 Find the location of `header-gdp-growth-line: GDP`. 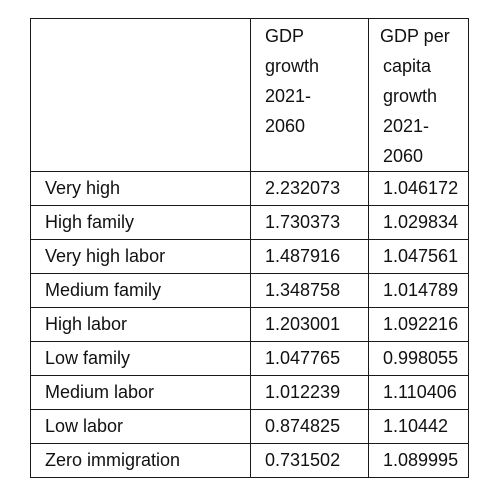

header-gdp-growth-line: GDP is located at coordinates (285, 36).